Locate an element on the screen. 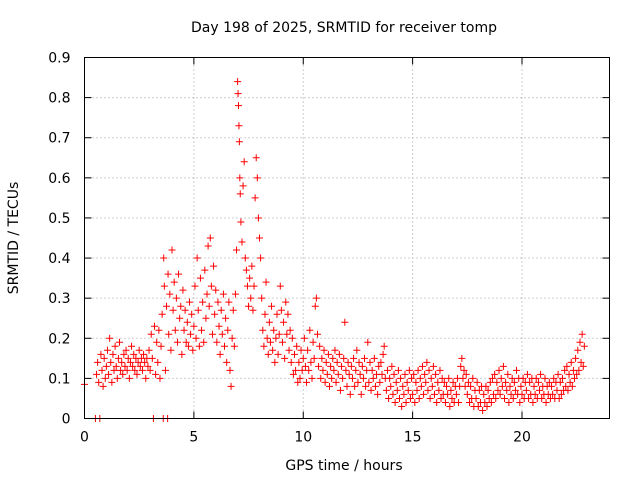 This screenshot has height=480, width=640. y-tick-label: 0.9 is located at coordinates (59, 59).